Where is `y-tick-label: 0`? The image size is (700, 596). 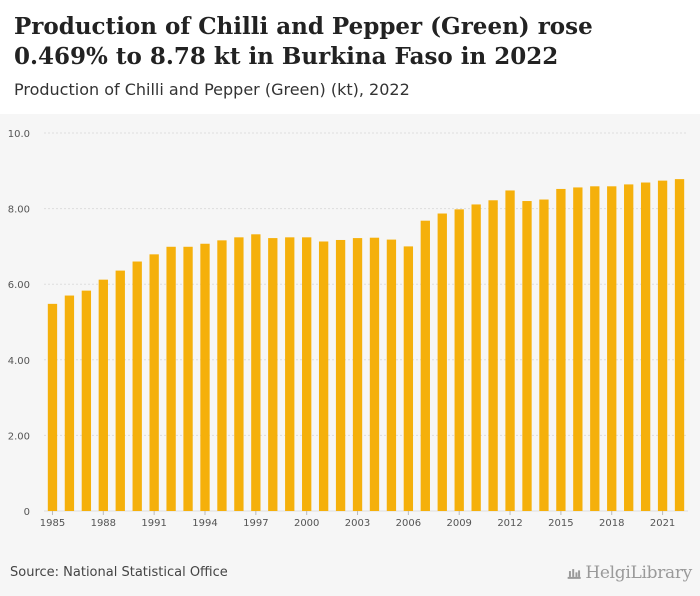
y-tick-label: 0 is located at coordinates (27, 512).